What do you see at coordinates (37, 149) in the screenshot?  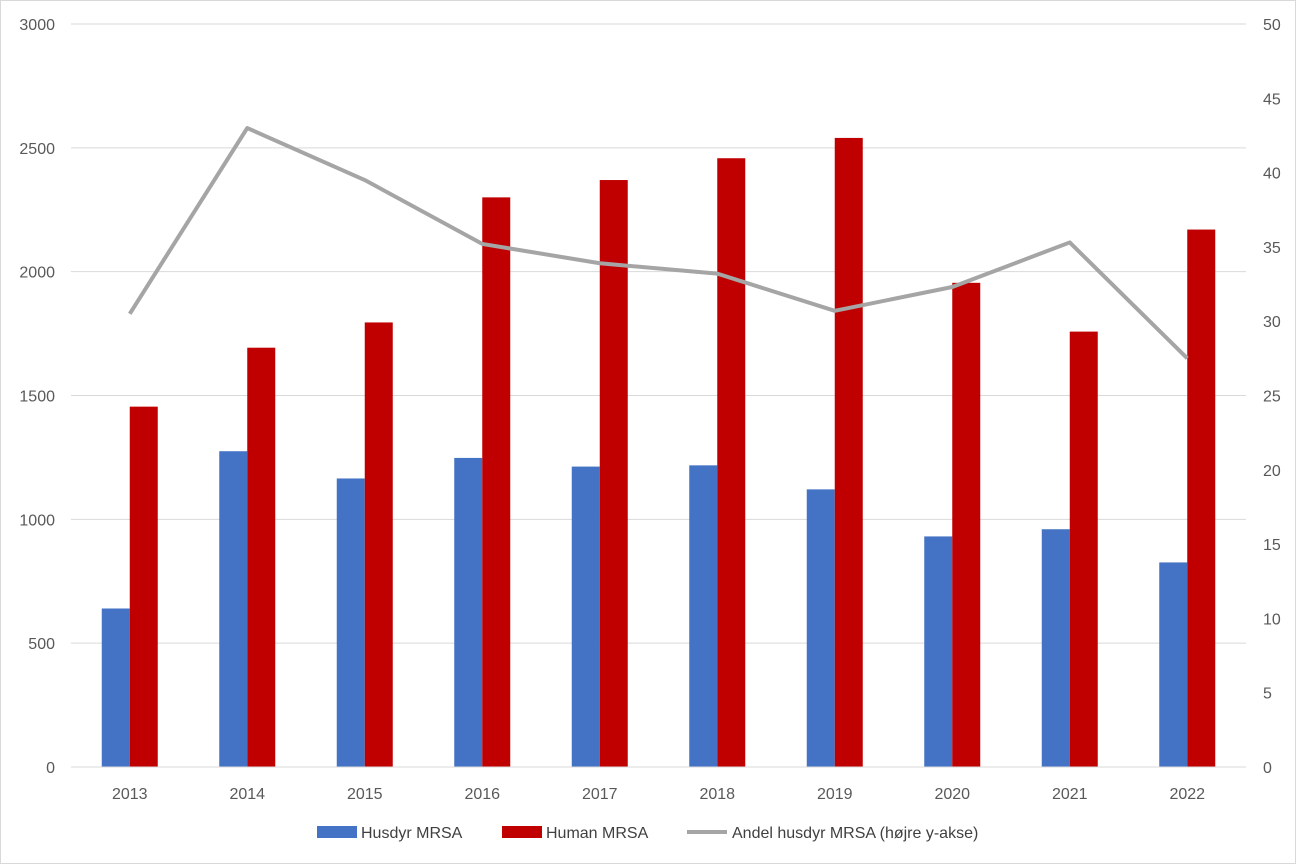 I see `left-y-tick-label: 2500` at bounding box center [37, 149].